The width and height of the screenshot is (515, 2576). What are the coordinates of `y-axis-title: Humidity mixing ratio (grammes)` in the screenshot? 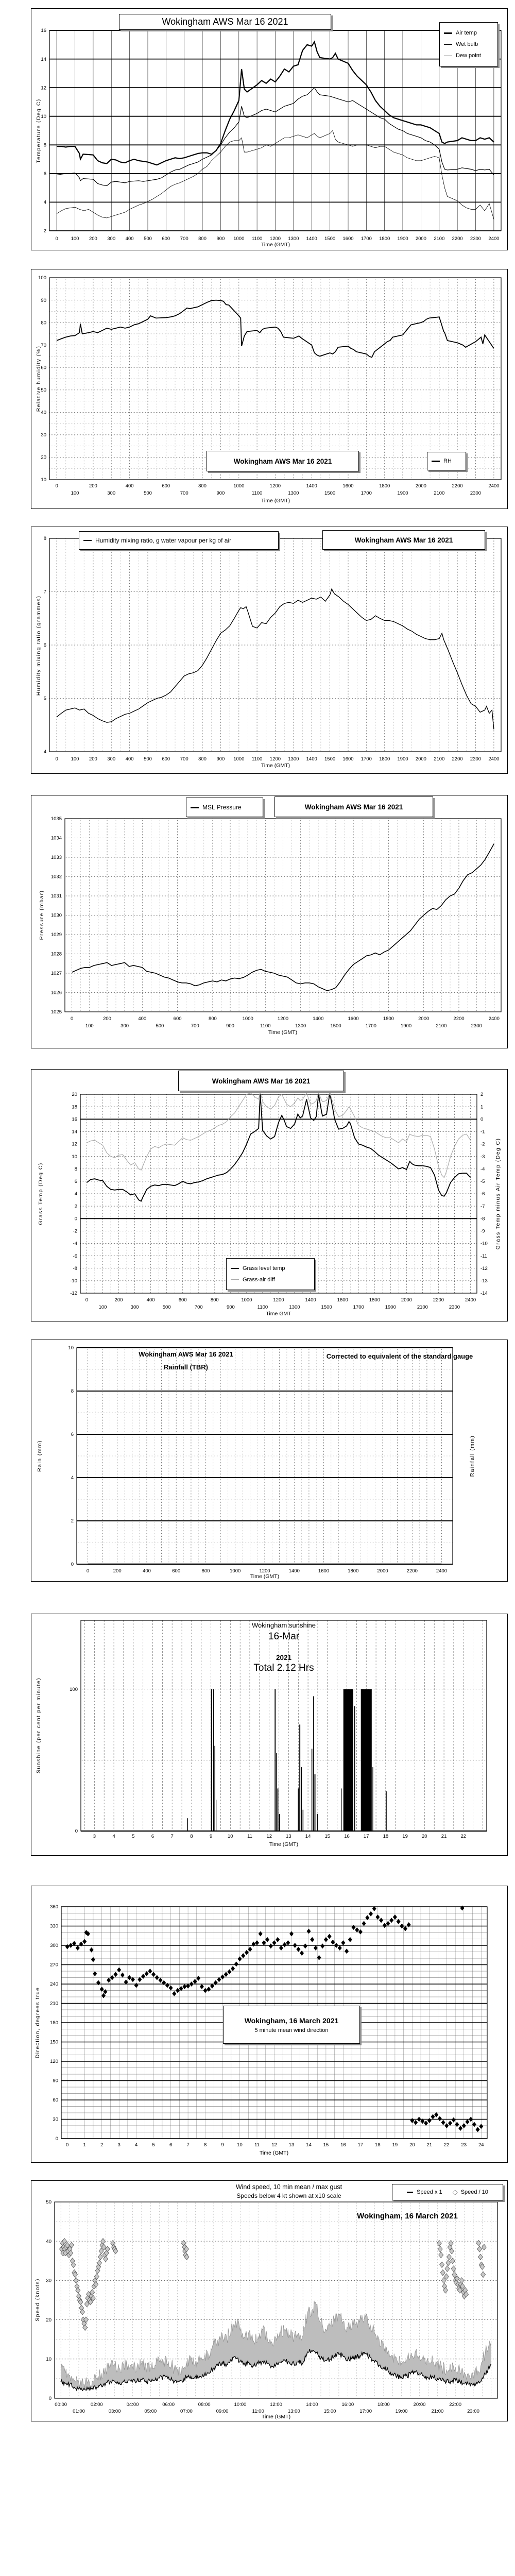 It's located at (39, 645).